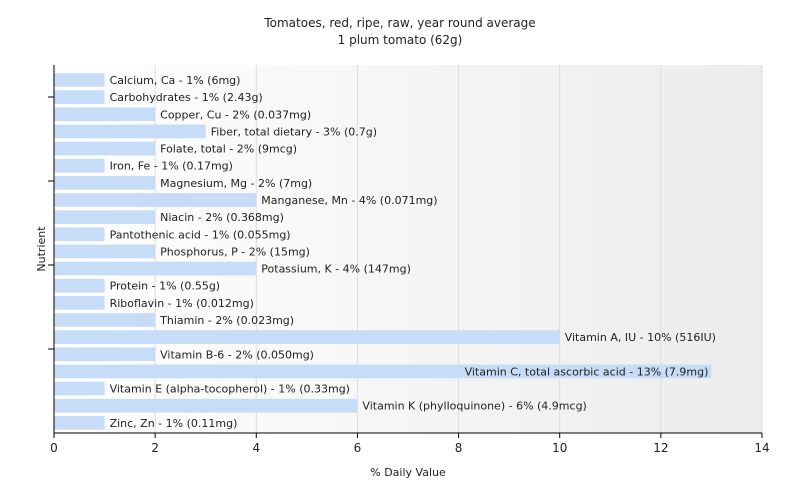  Describe the element at coordinates (175, 80) in the screenshot. I see `bar-label: Calcium, Ca - 1% (6mg)` at that location.